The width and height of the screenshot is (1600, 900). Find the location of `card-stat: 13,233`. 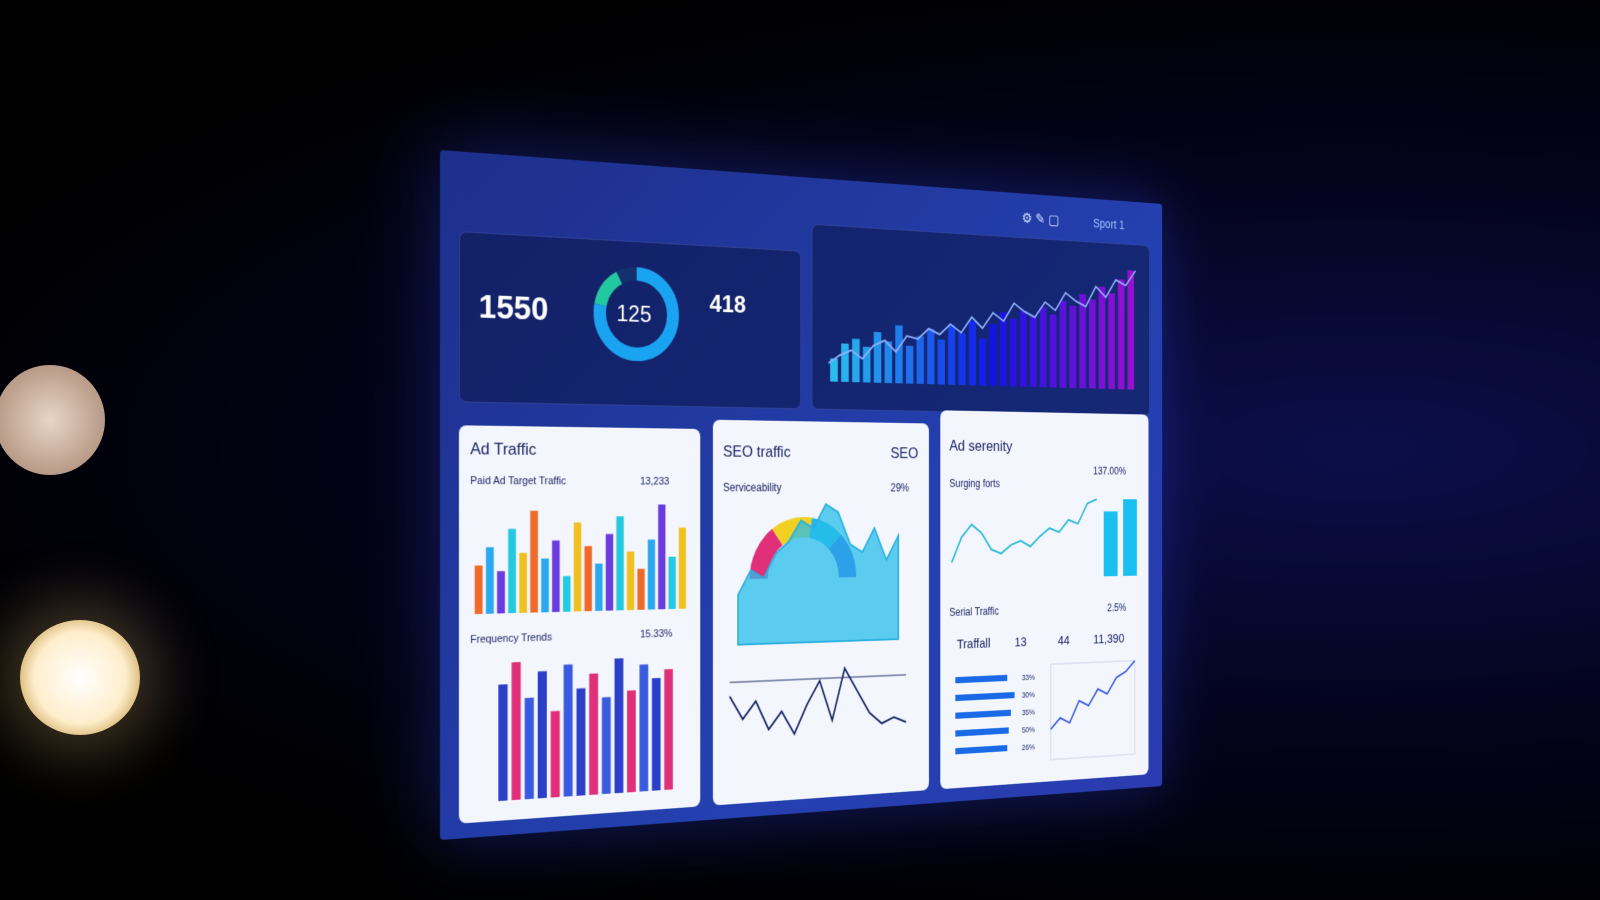

card-stat: 13,233 is located at coordinates (655, 481).